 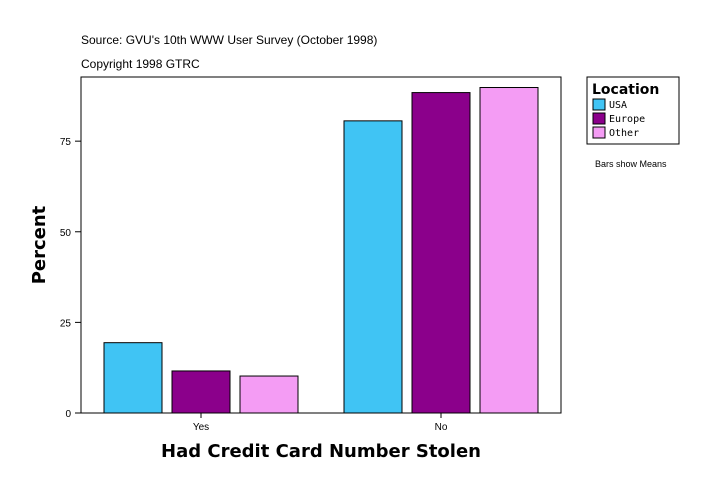 What do you see at coordinates (599, 132) in the screenshot?
I see `legend-swatch-other` at bounding box center [599, 132].